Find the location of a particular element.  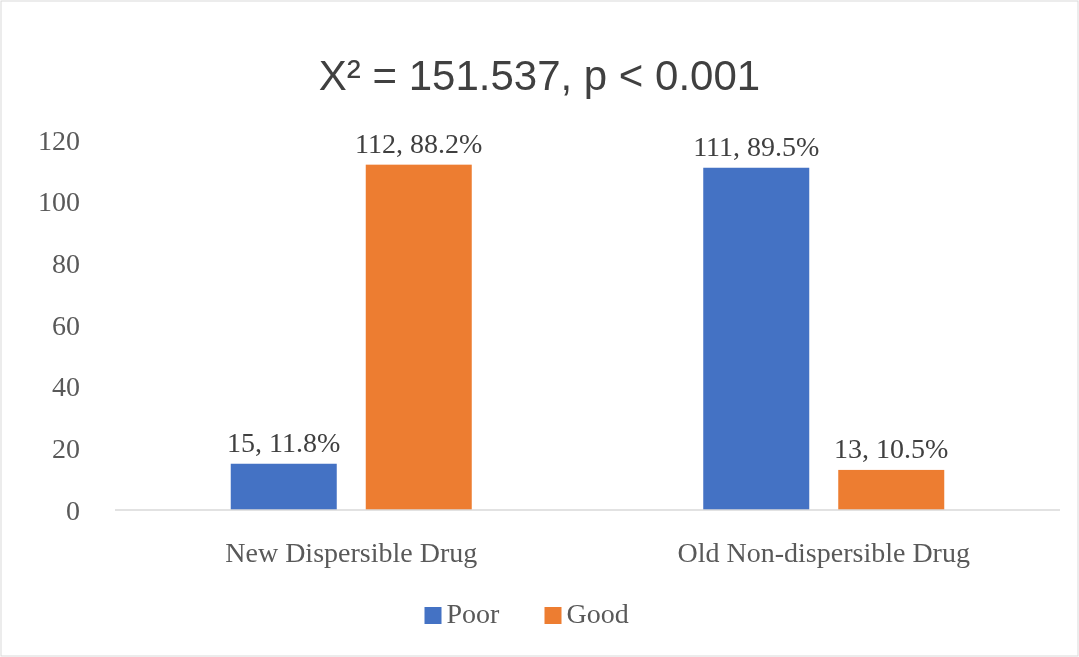

x-tick-label: New Dispersible Drug is located at coordinates (351, 552).